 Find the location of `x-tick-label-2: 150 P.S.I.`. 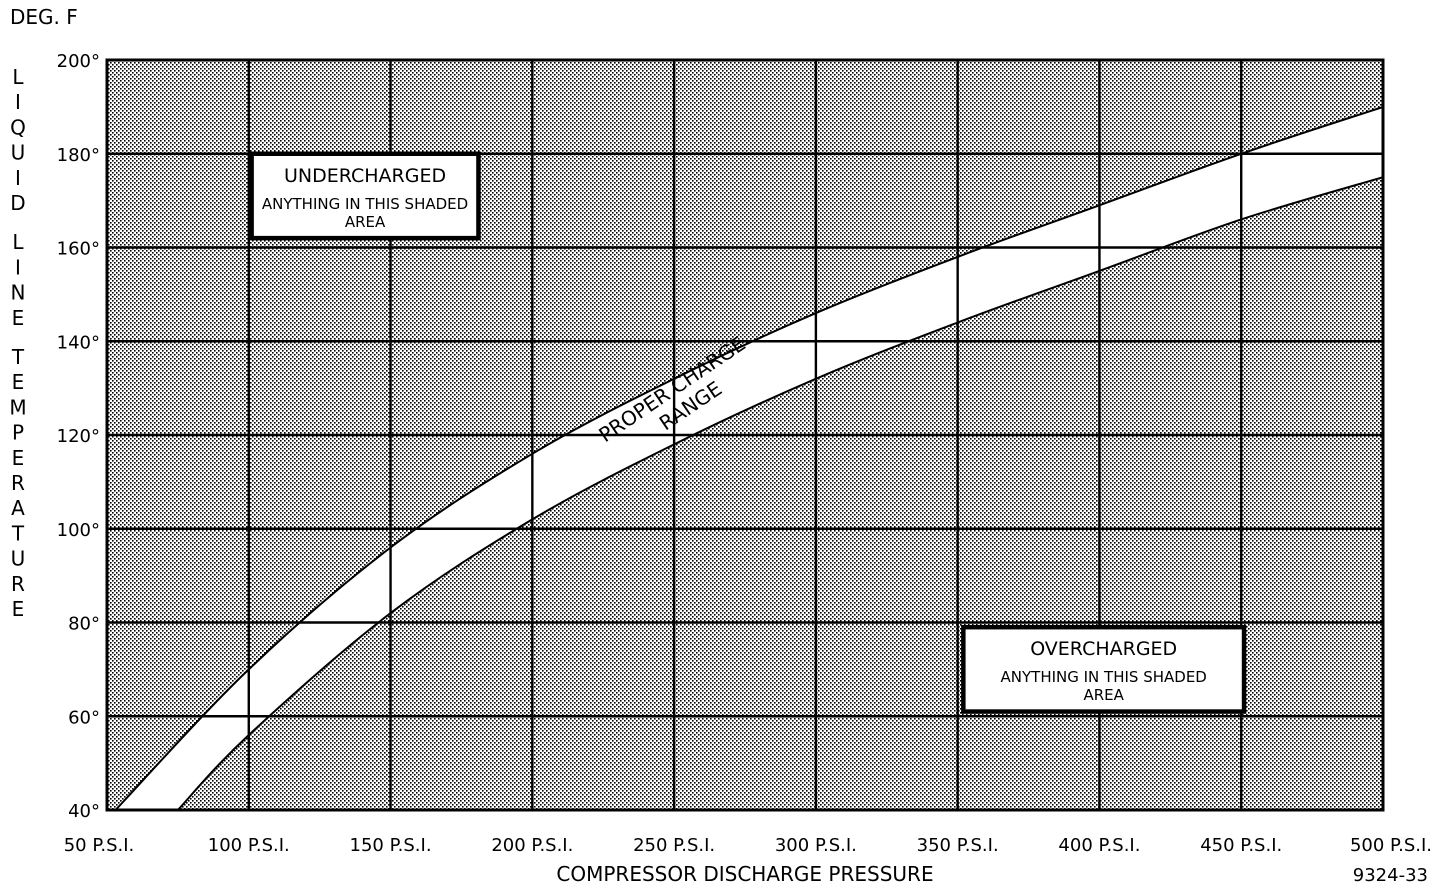

x-tick-label-2: 150 P.S.I. is located at coordinates (391, 845).